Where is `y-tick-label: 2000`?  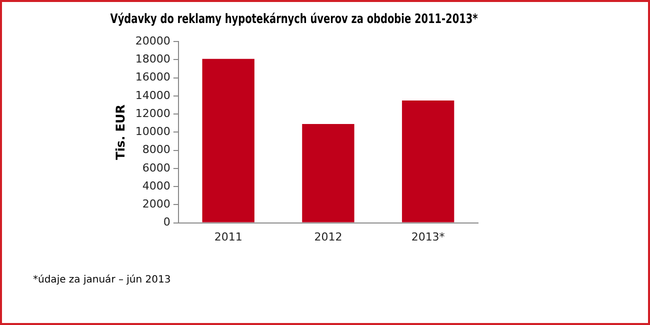
y-tick-label: 2000 is located at coordinates (156, 204).